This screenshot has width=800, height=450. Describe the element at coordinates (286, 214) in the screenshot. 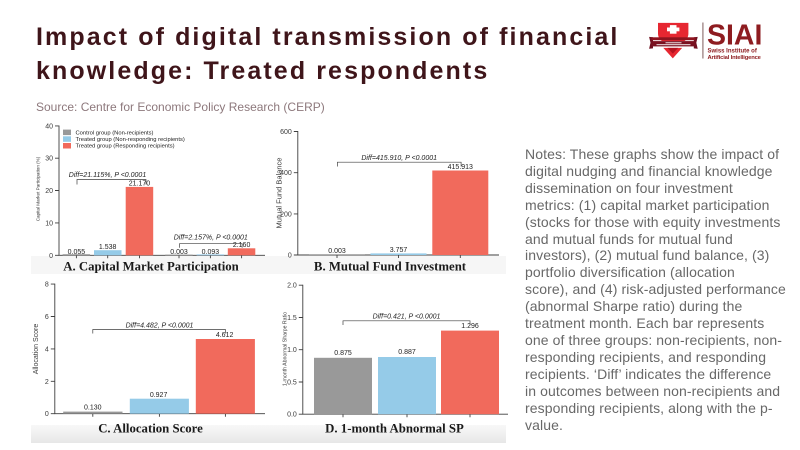

I see `svg-text: 200` at that location.